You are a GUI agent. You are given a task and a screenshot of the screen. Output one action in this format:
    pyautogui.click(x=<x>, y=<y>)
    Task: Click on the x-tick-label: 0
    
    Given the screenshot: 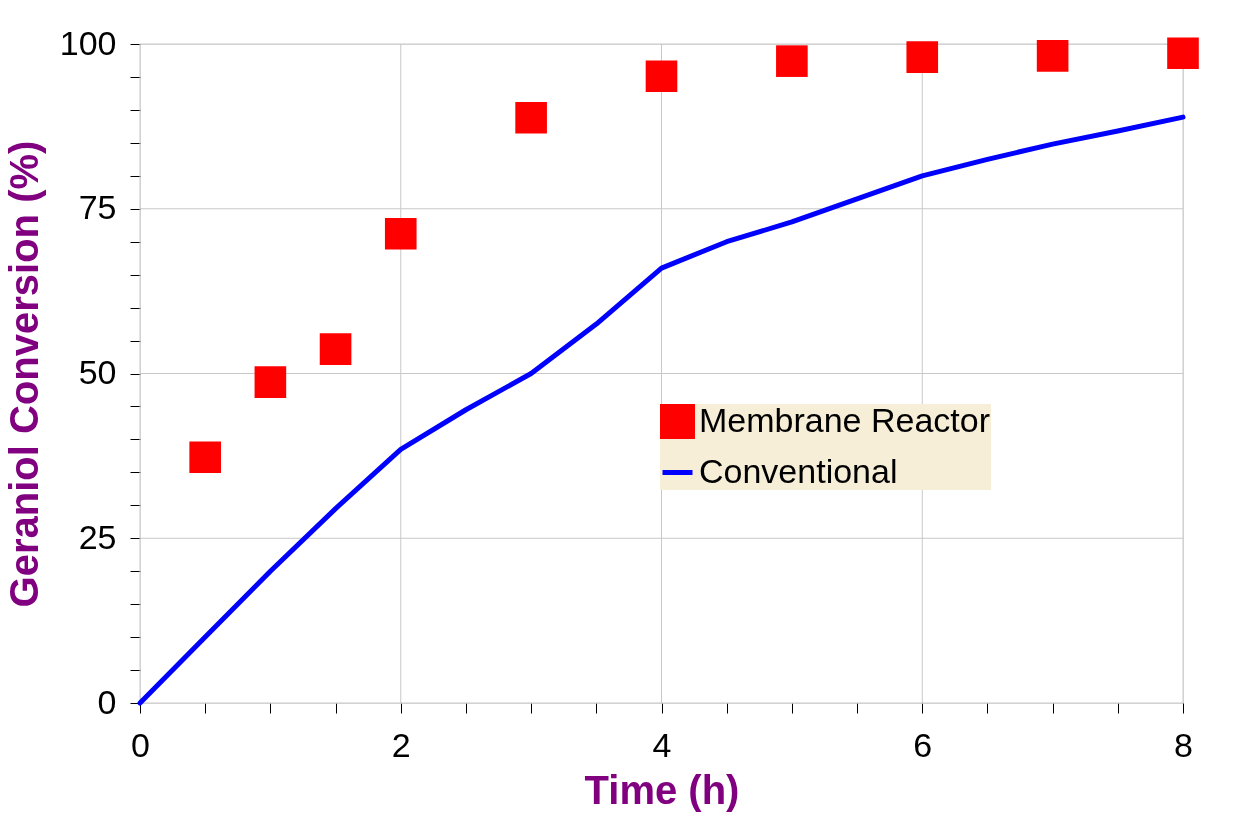 What is the action you would take?
    pyautogui.click(x=140, y=744)
    